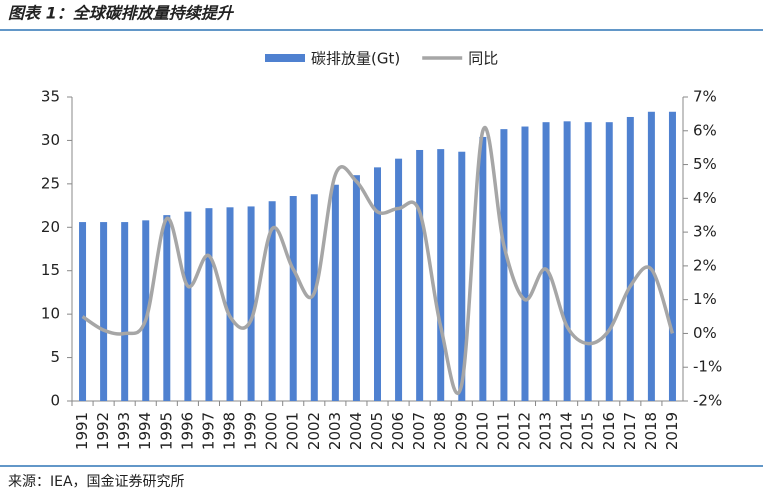  Describe the element at coordinates (355, 59) in the screenshot. I see `legend-label: 碳排放量(Gt)` at that location.